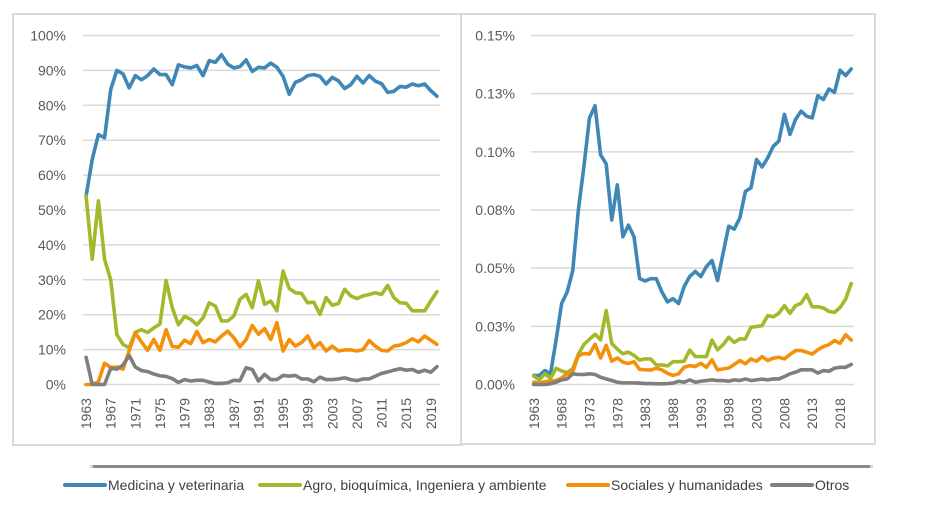  I want to click on y-tick-label: 60%, so click(52, 175).